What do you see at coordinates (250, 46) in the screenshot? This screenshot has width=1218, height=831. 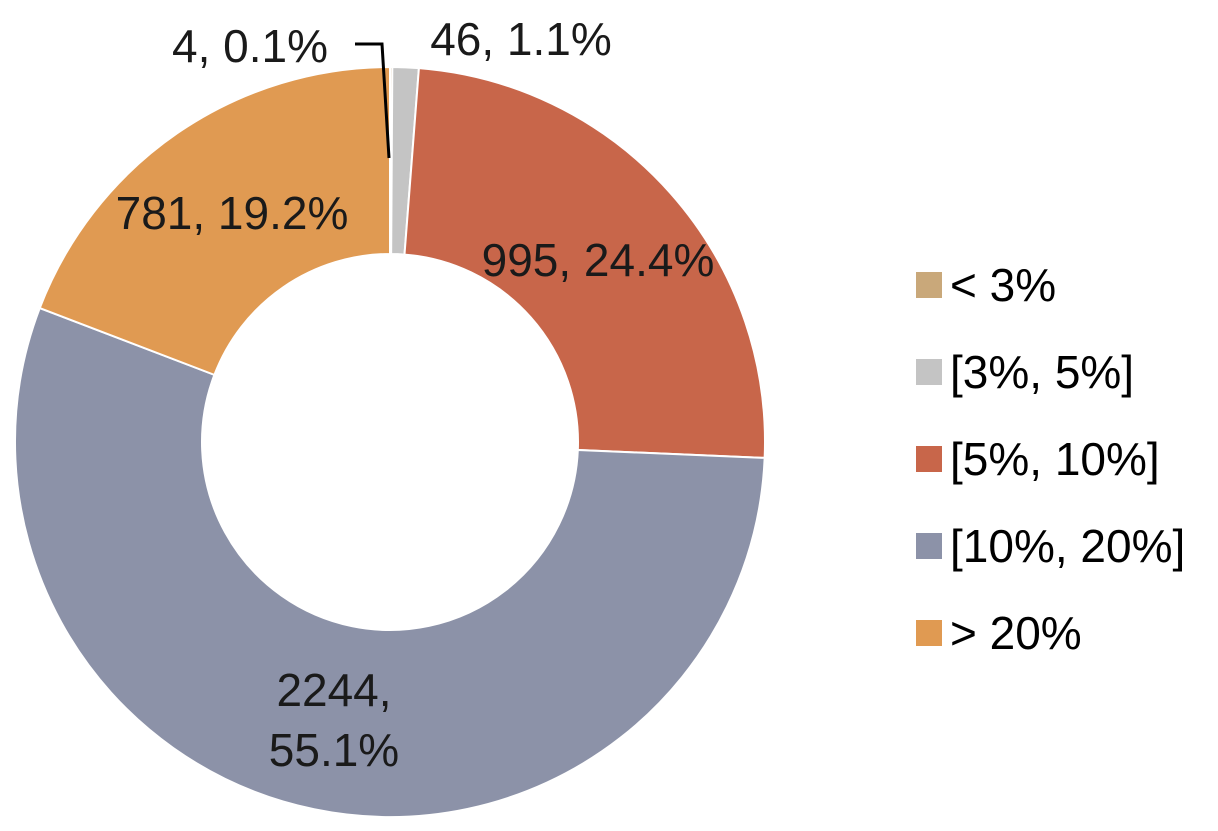 I see `data-label-3: 4, 0.1%` at bounding box center [250, 46].